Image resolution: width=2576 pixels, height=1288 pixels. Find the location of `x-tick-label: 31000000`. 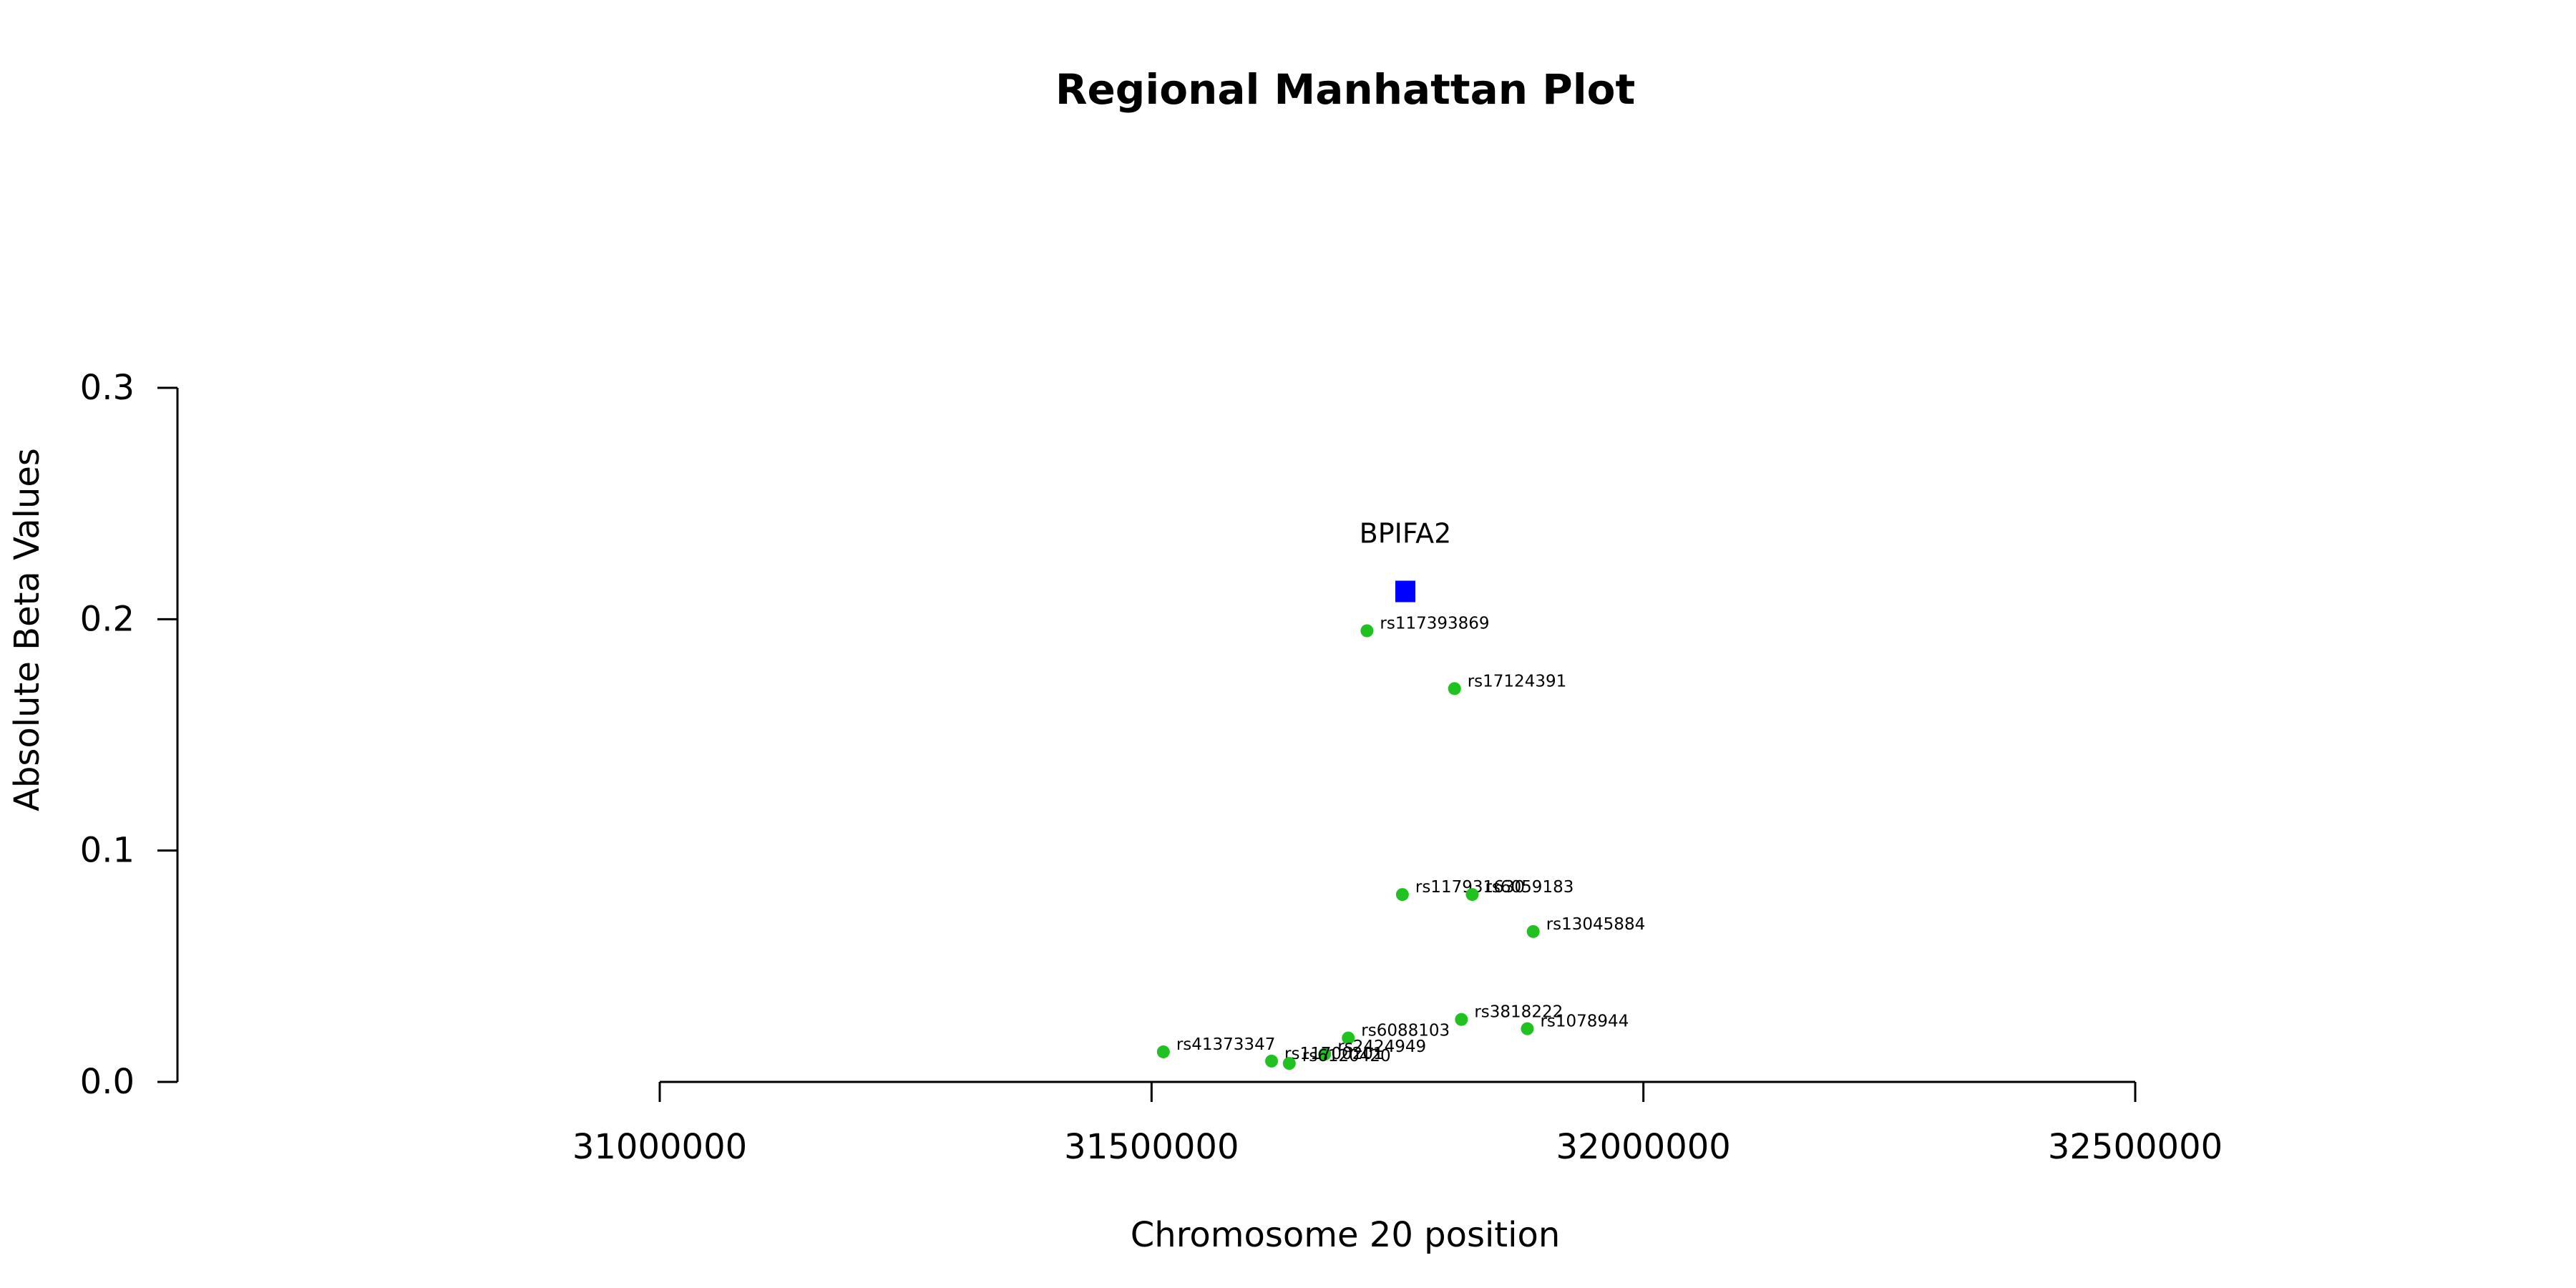

x-tick-label: 31000000 is located at coordinates (659, 1147).